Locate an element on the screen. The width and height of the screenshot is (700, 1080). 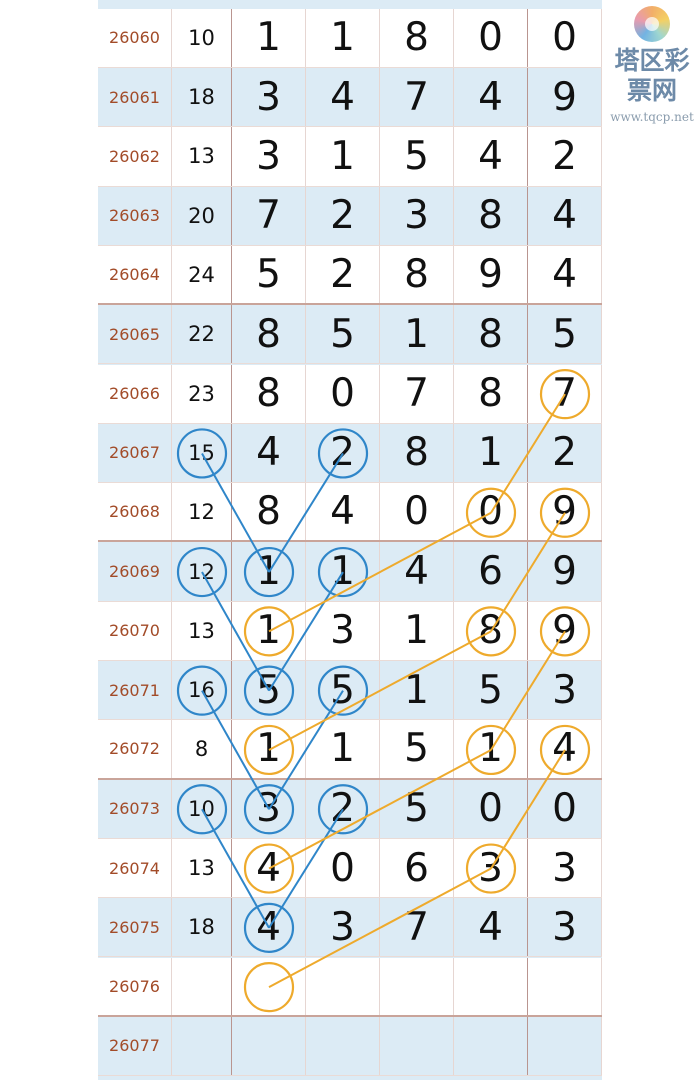
table-row: 26071 16 5 5 1 5 3 is located at coordinates (350, 691).